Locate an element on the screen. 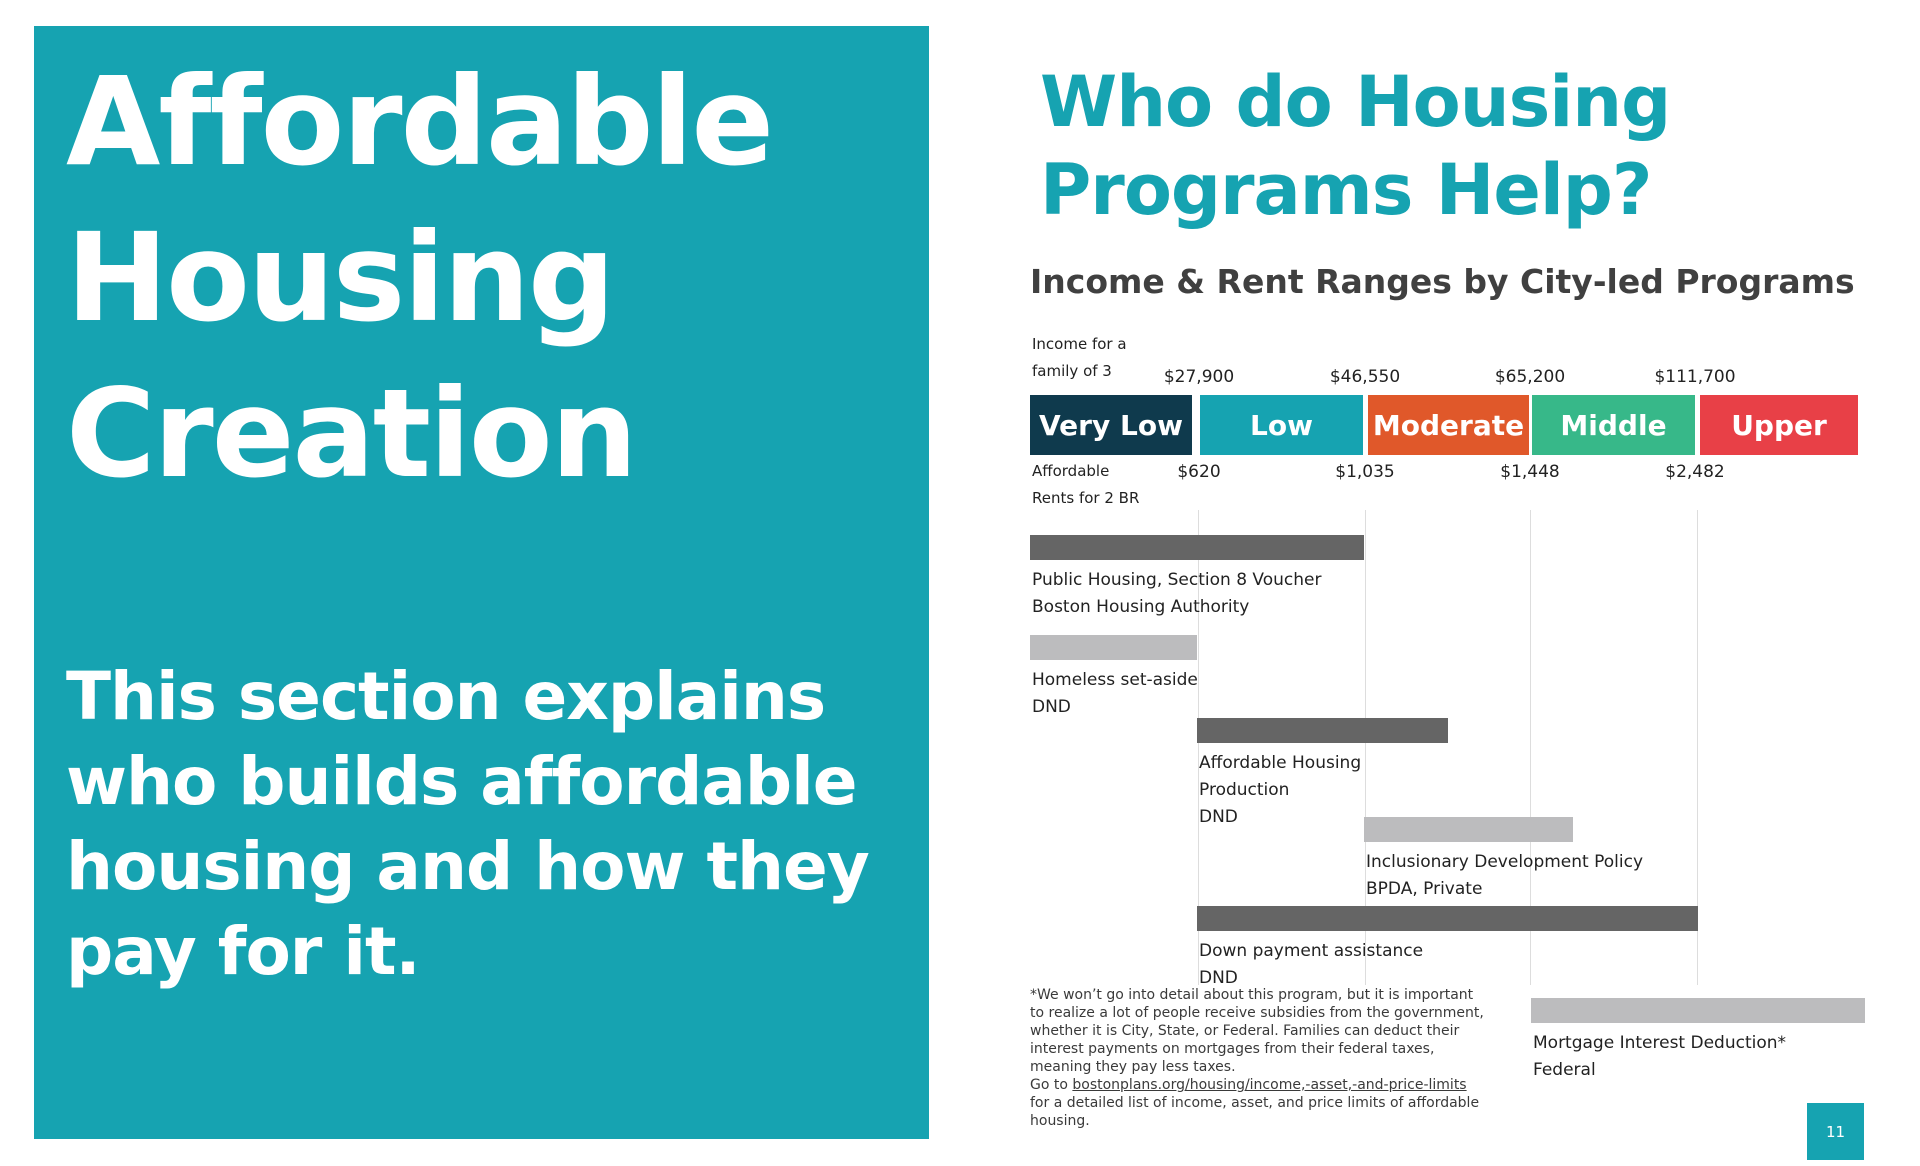 This screenshot has width=1920, height=1166. program-label: Down payment assistance DND is located at coordinates (1311, 965).